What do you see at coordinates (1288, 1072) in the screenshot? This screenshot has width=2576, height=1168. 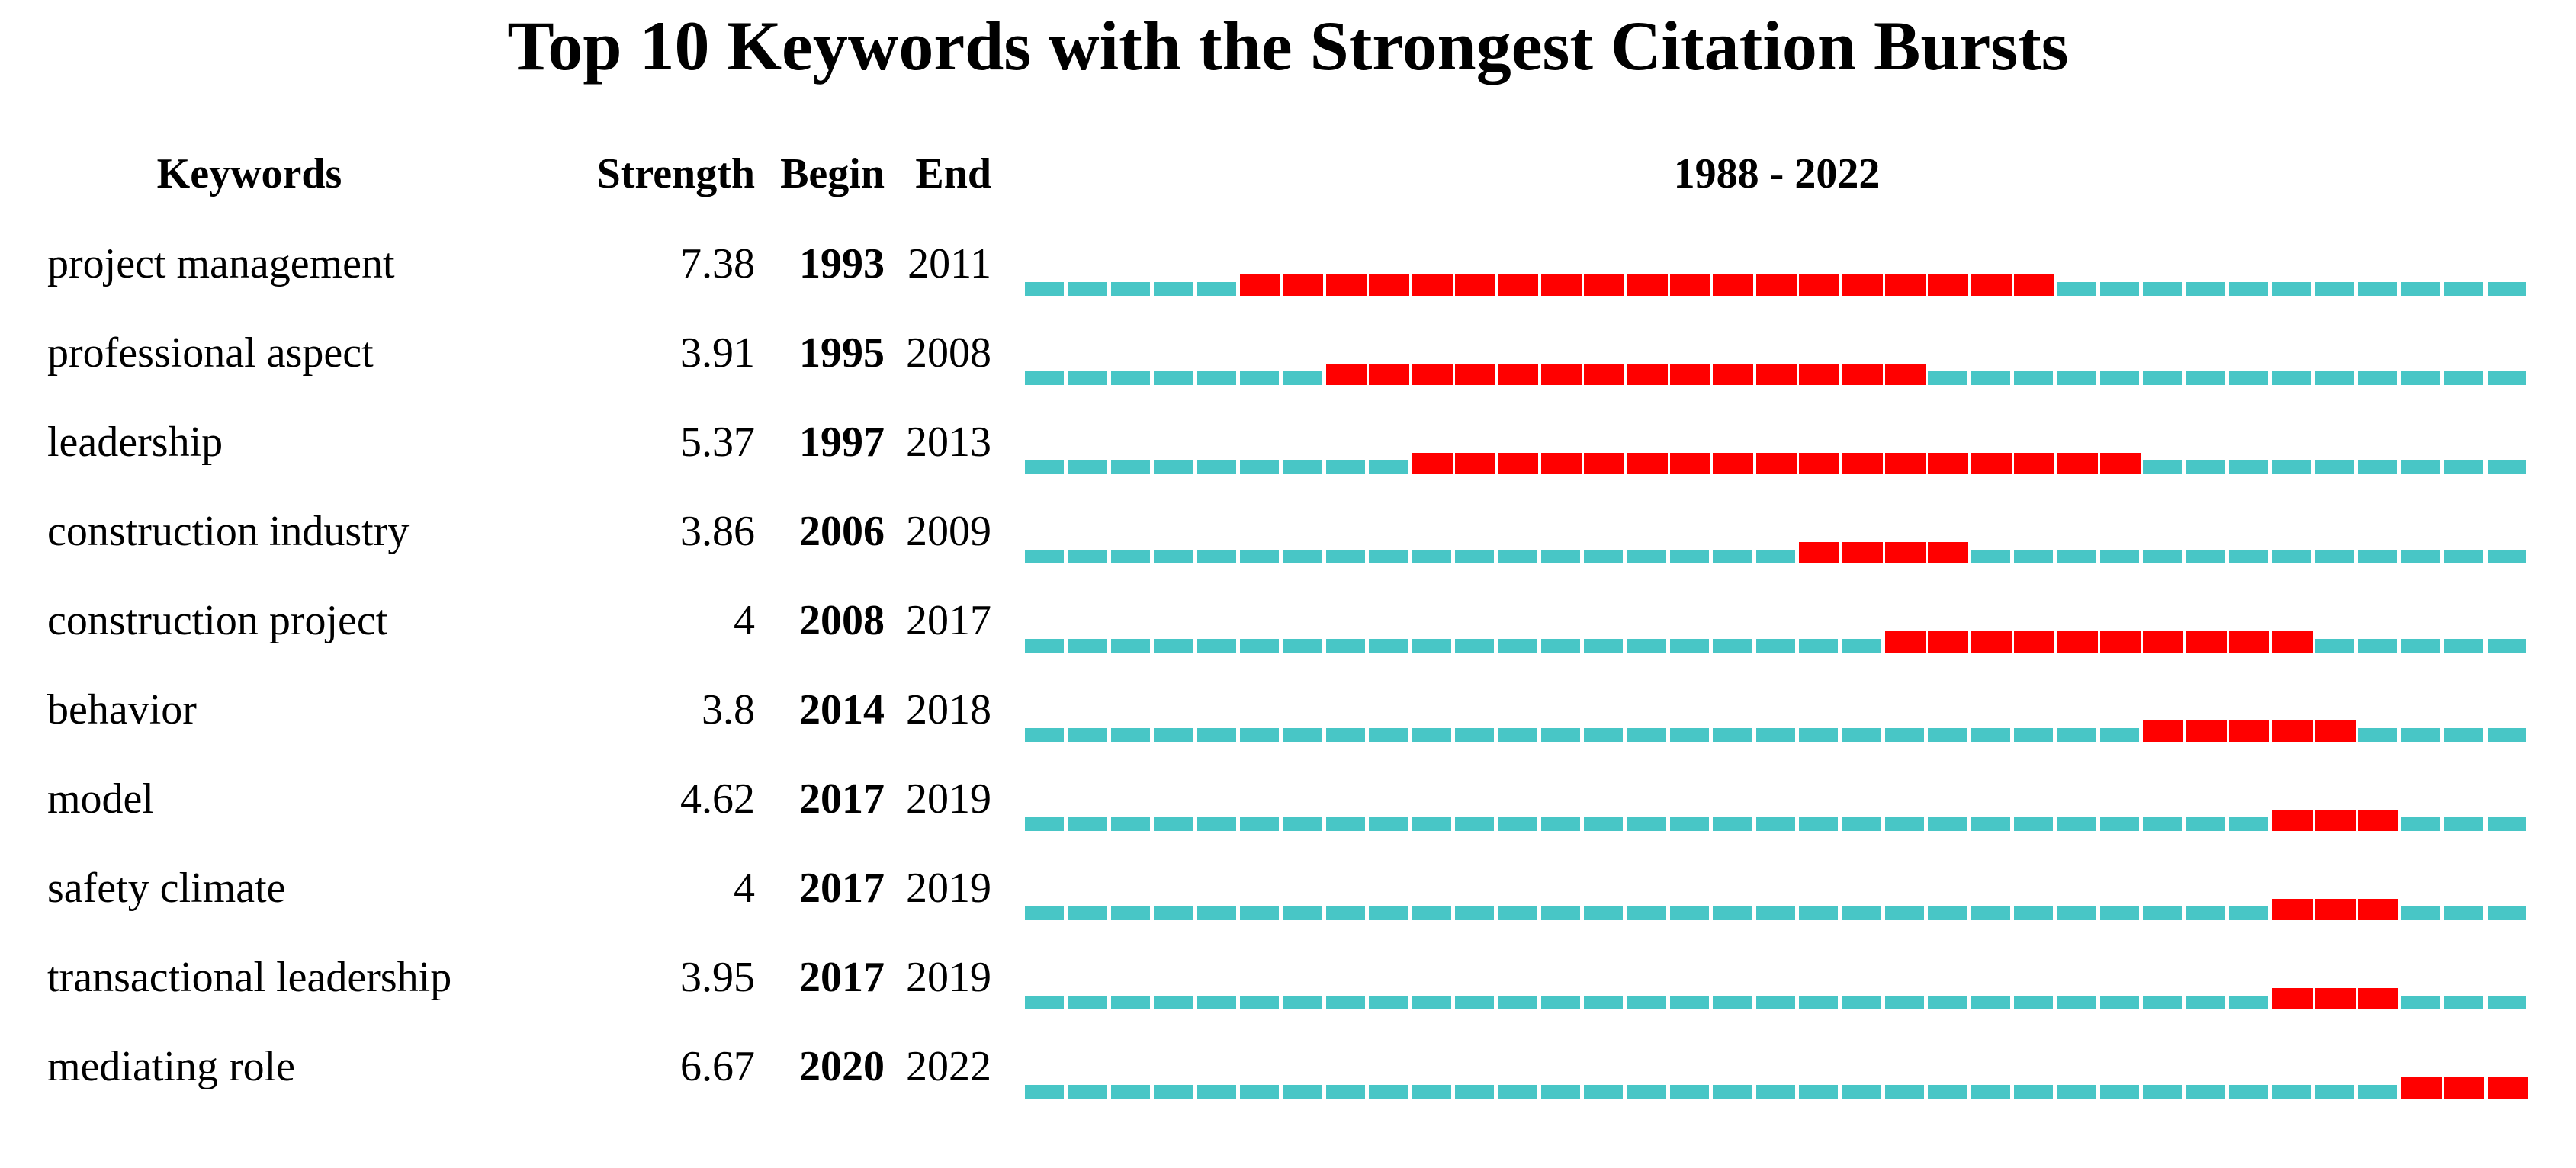 I see `table-row: mediating role 6.67 2020 2022` at bounding box center [1288, 1072].